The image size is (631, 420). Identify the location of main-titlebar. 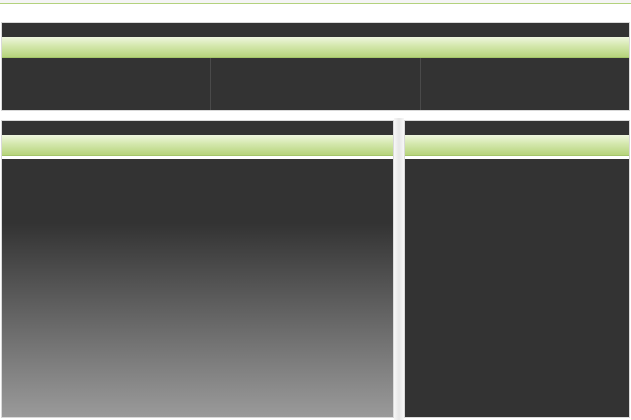
(197, 128).